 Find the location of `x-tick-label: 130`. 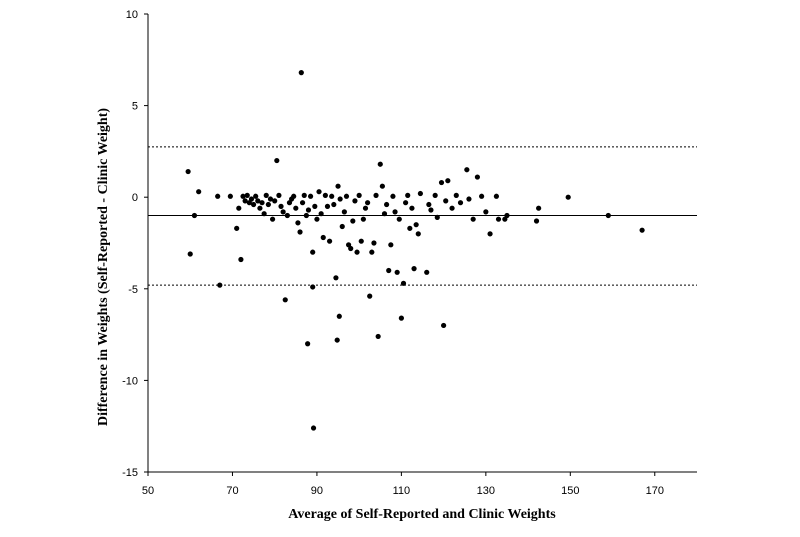

x-tick-label: 130 is located at coordinates (486, 491).